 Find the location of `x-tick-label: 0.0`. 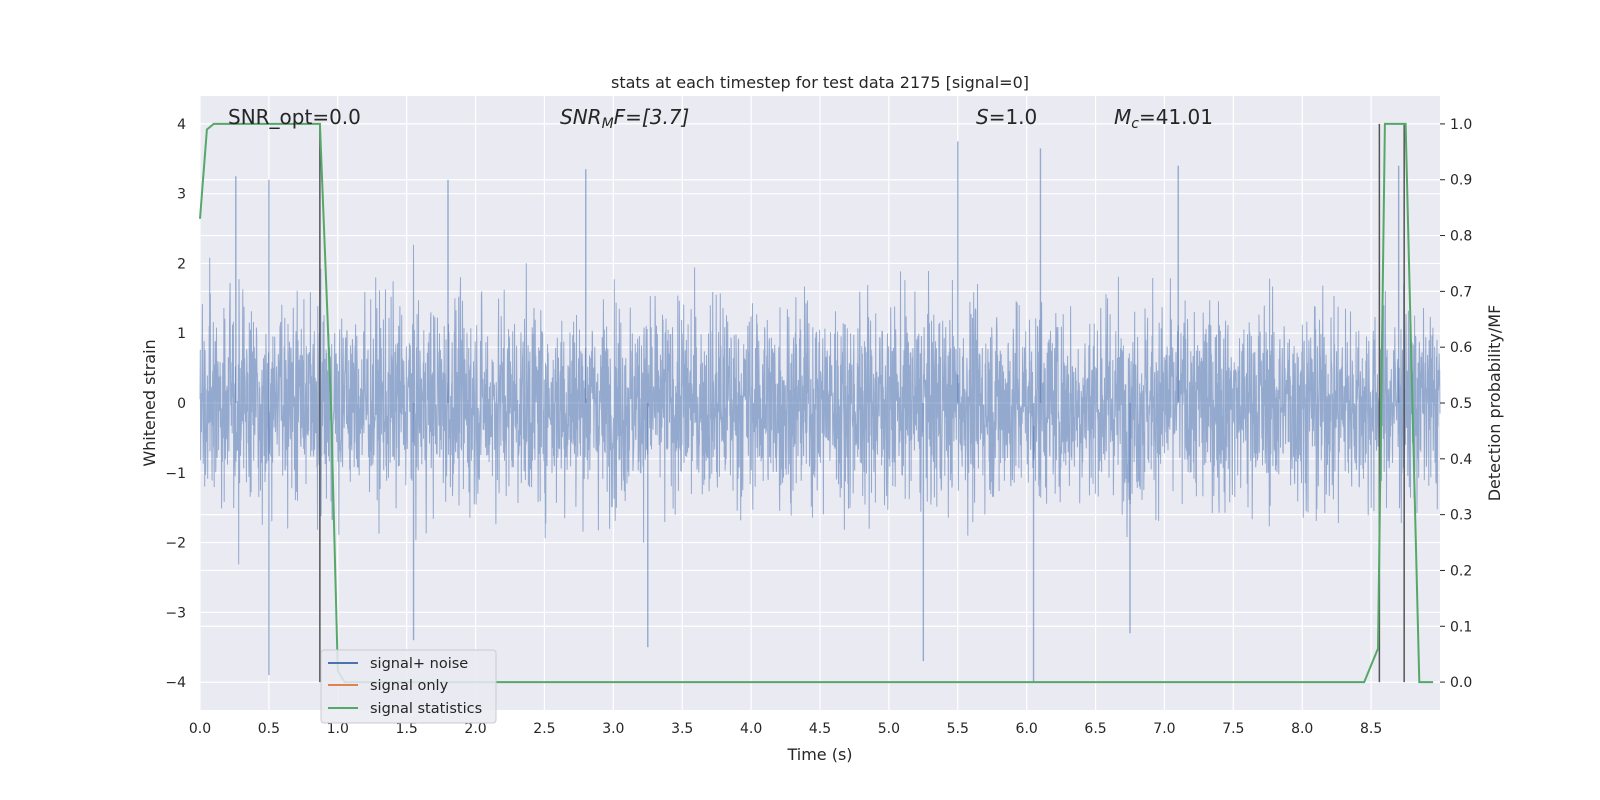

x-tick-label: 0.0 is located at coordinates (200, 729).